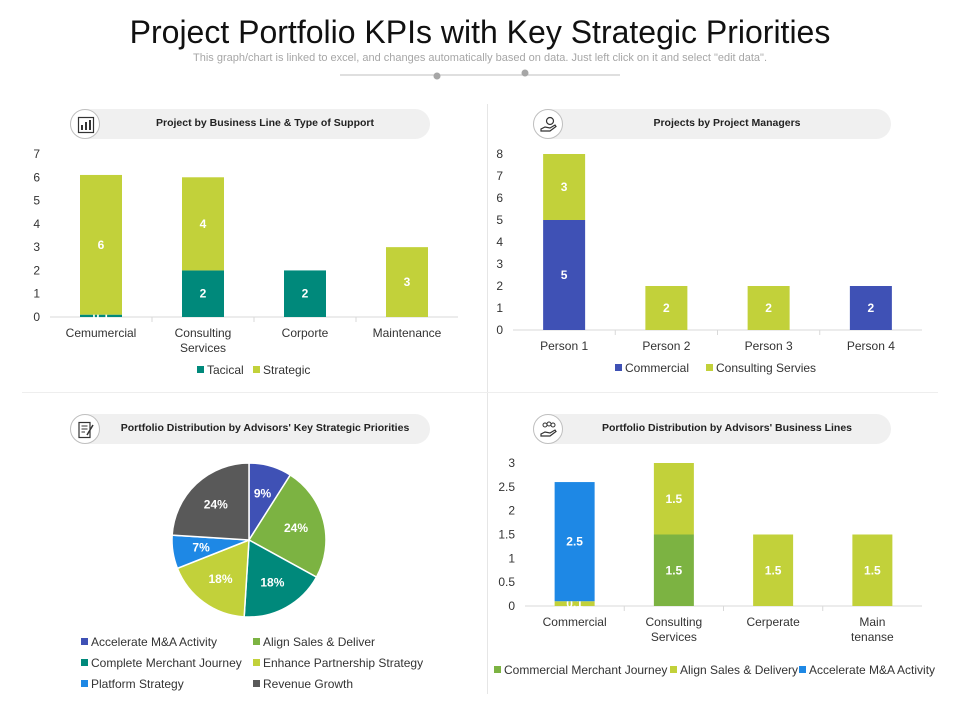  Describe the element at coordinates (506, 535) in the screenshot. I see `y-tick-label: 1.5` at that location.